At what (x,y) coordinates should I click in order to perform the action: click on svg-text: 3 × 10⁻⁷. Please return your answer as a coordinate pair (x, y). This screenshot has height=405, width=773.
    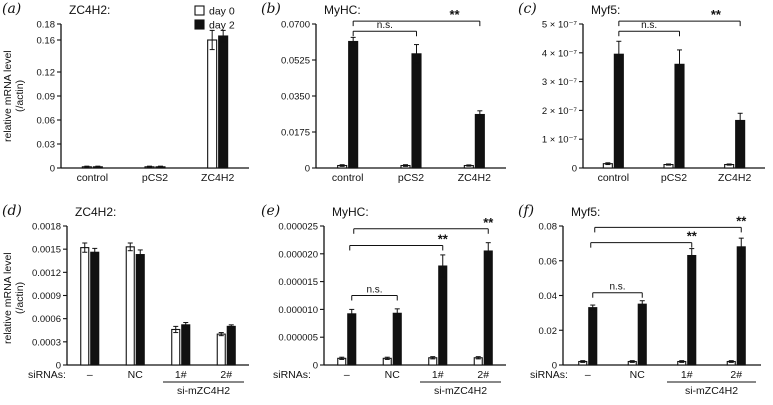
    Looking at the image, I should click on (560, 82).